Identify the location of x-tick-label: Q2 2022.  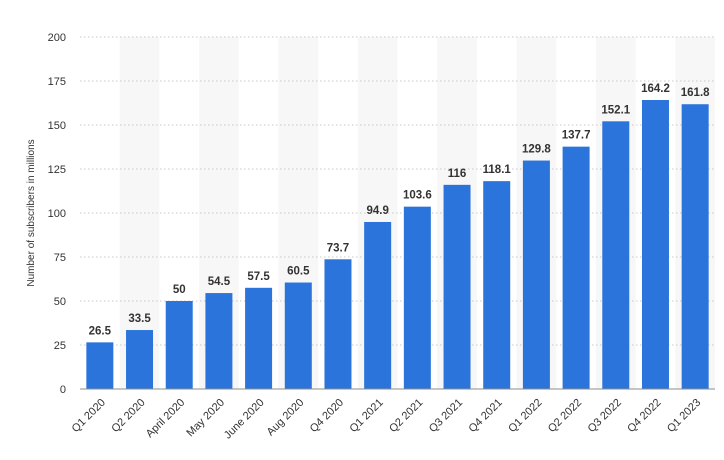
(565, 416).